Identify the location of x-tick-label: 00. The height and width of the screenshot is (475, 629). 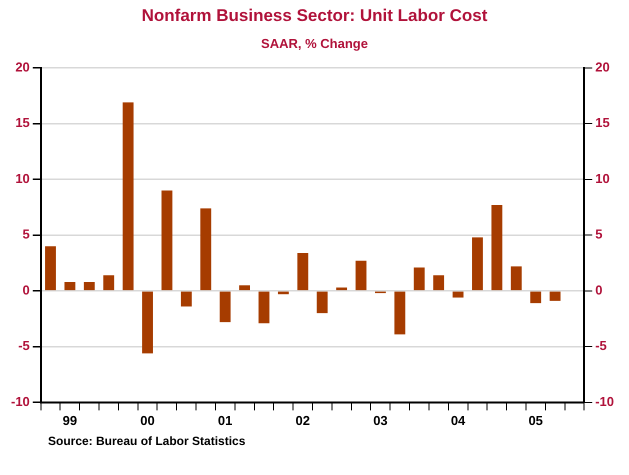
(147, 420).